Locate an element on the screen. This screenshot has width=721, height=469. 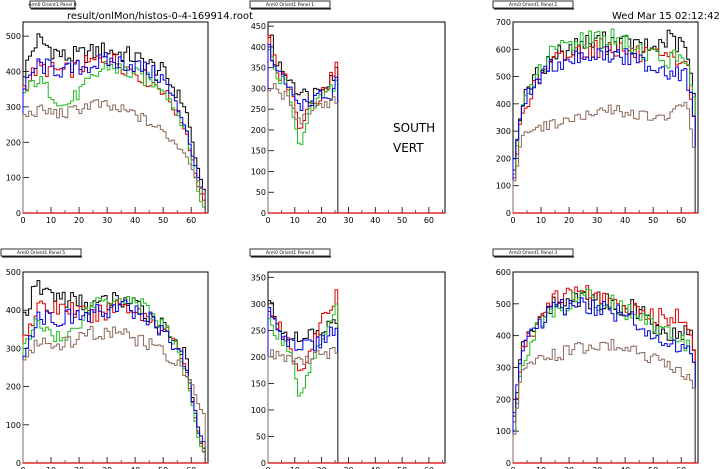
panel-title-text: Arm0 Orient1 Panel 3 is located at coordinates (533, 253).